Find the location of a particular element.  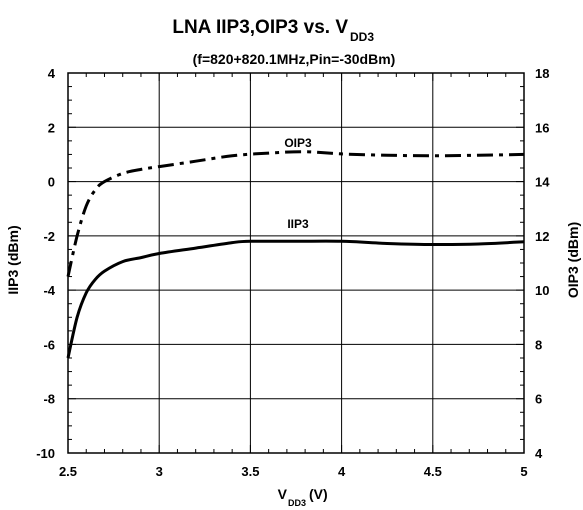

x-tick-label: 5 is located at coordinates (523, 471).